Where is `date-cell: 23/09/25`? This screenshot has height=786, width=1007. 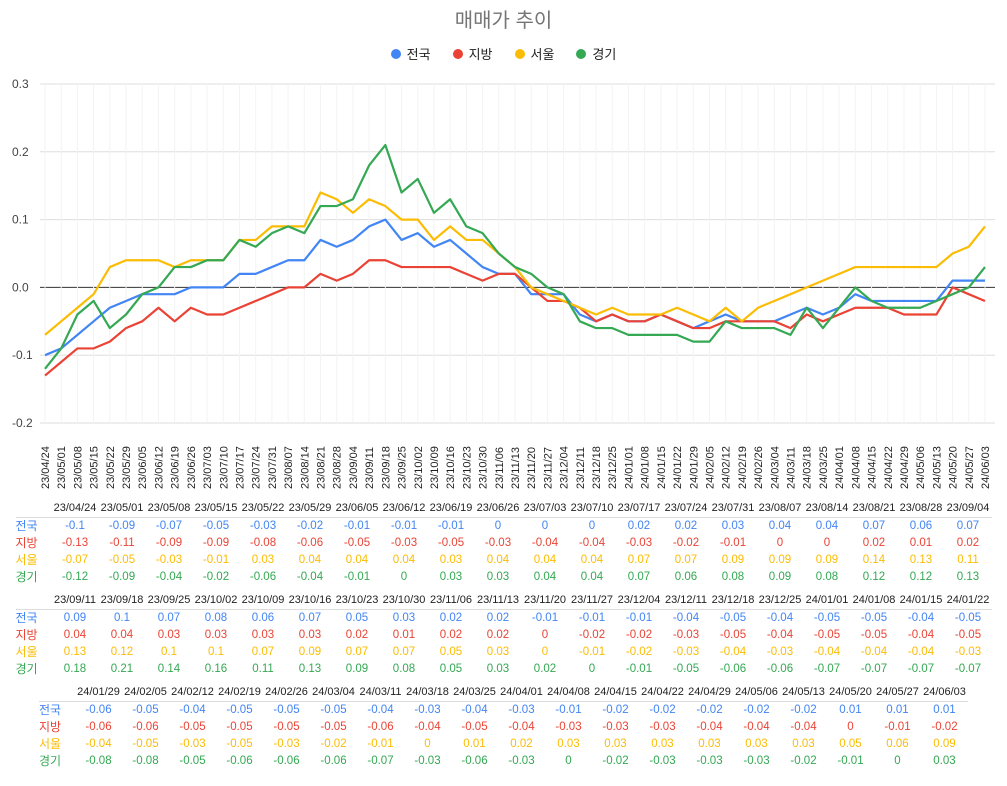
date-cell: 23/09/25 is located at coordinates (169, 601).